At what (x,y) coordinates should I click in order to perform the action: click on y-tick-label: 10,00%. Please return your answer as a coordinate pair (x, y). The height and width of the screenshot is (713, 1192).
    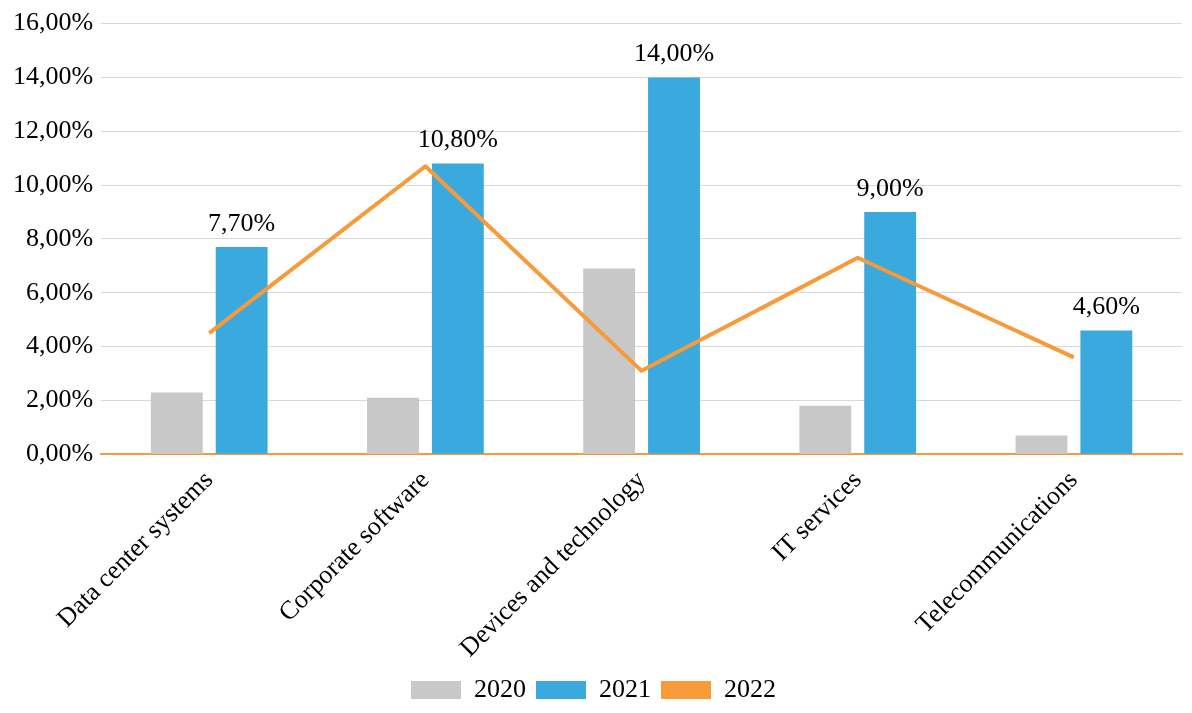
    Looking at the image, I should click on (53, 183).